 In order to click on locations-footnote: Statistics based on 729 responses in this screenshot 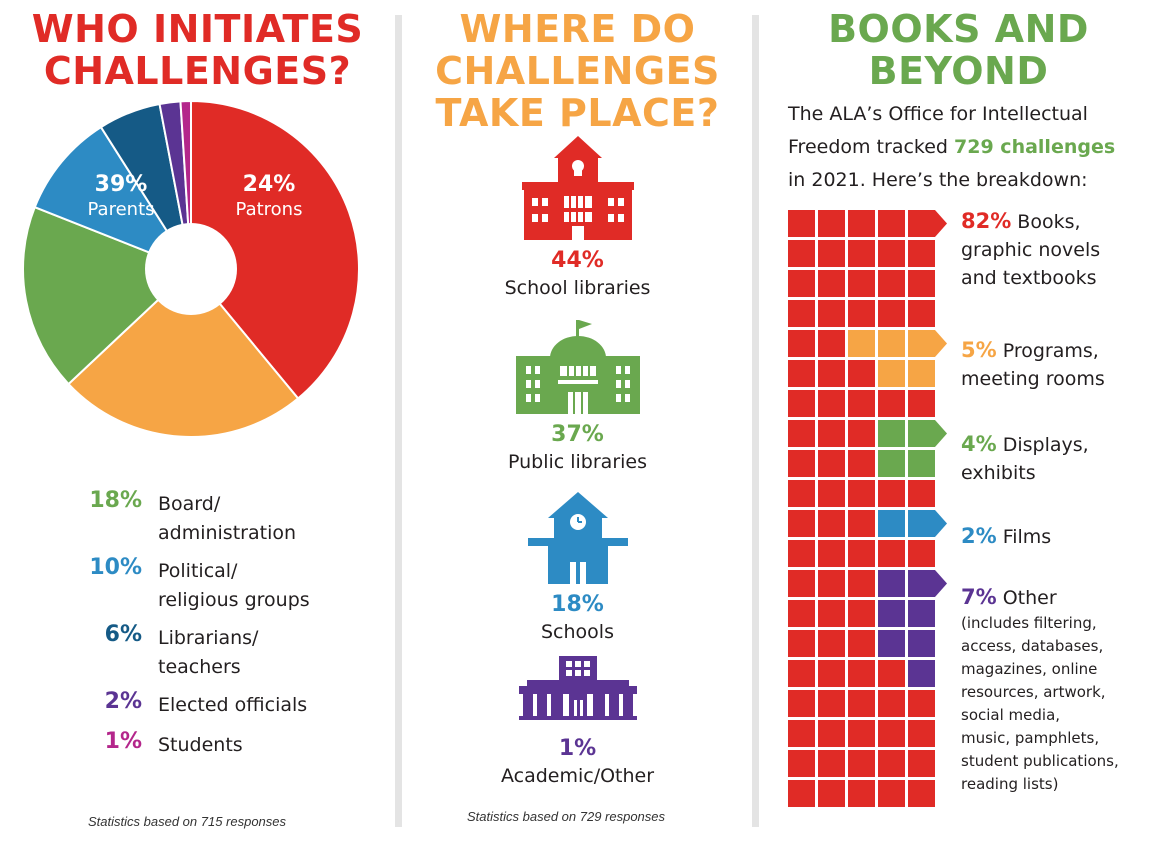, I will do `click(566, 816)`.